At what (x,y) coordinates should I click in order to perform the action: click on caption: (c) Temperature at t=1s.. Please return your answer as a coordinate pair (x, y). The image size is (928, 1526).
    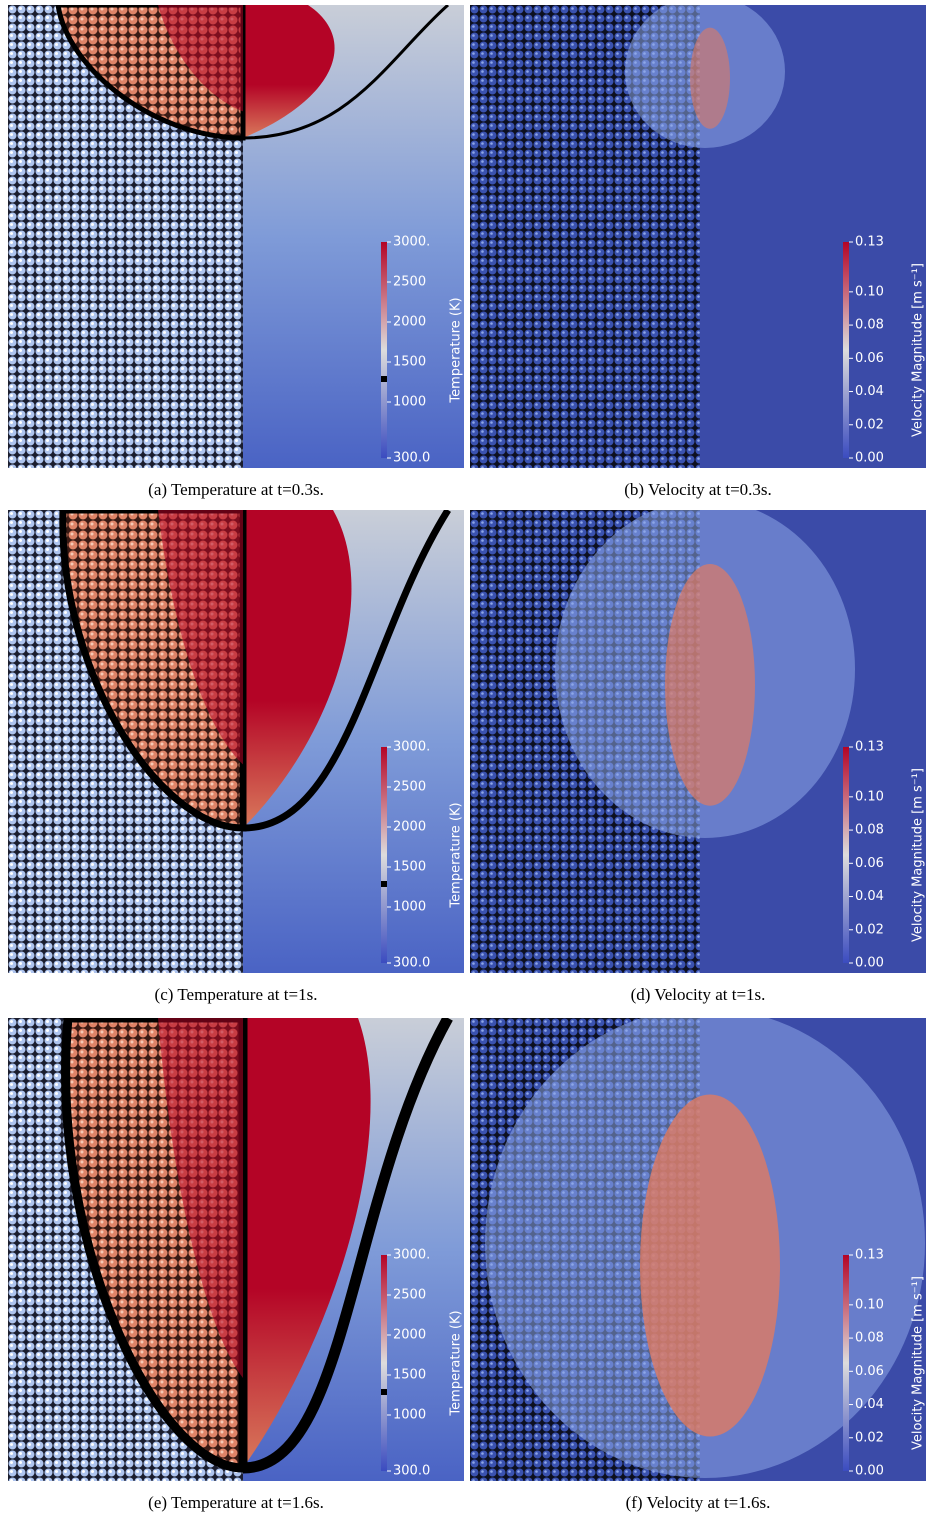
    Looking at the image, I should click on (236, 994).